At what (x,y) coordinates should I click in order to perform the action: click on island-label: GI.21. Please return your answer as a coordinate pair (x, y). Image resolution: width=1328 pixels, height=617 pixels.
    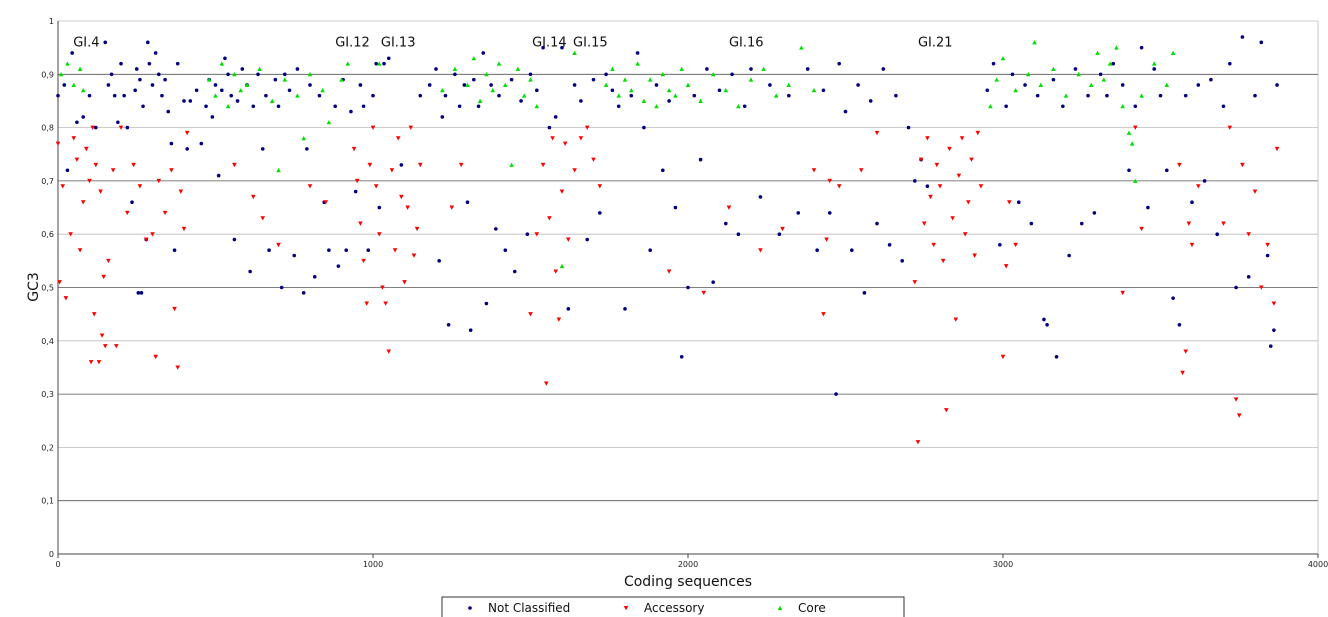
    Looking at the image, I should click on (935, 42).